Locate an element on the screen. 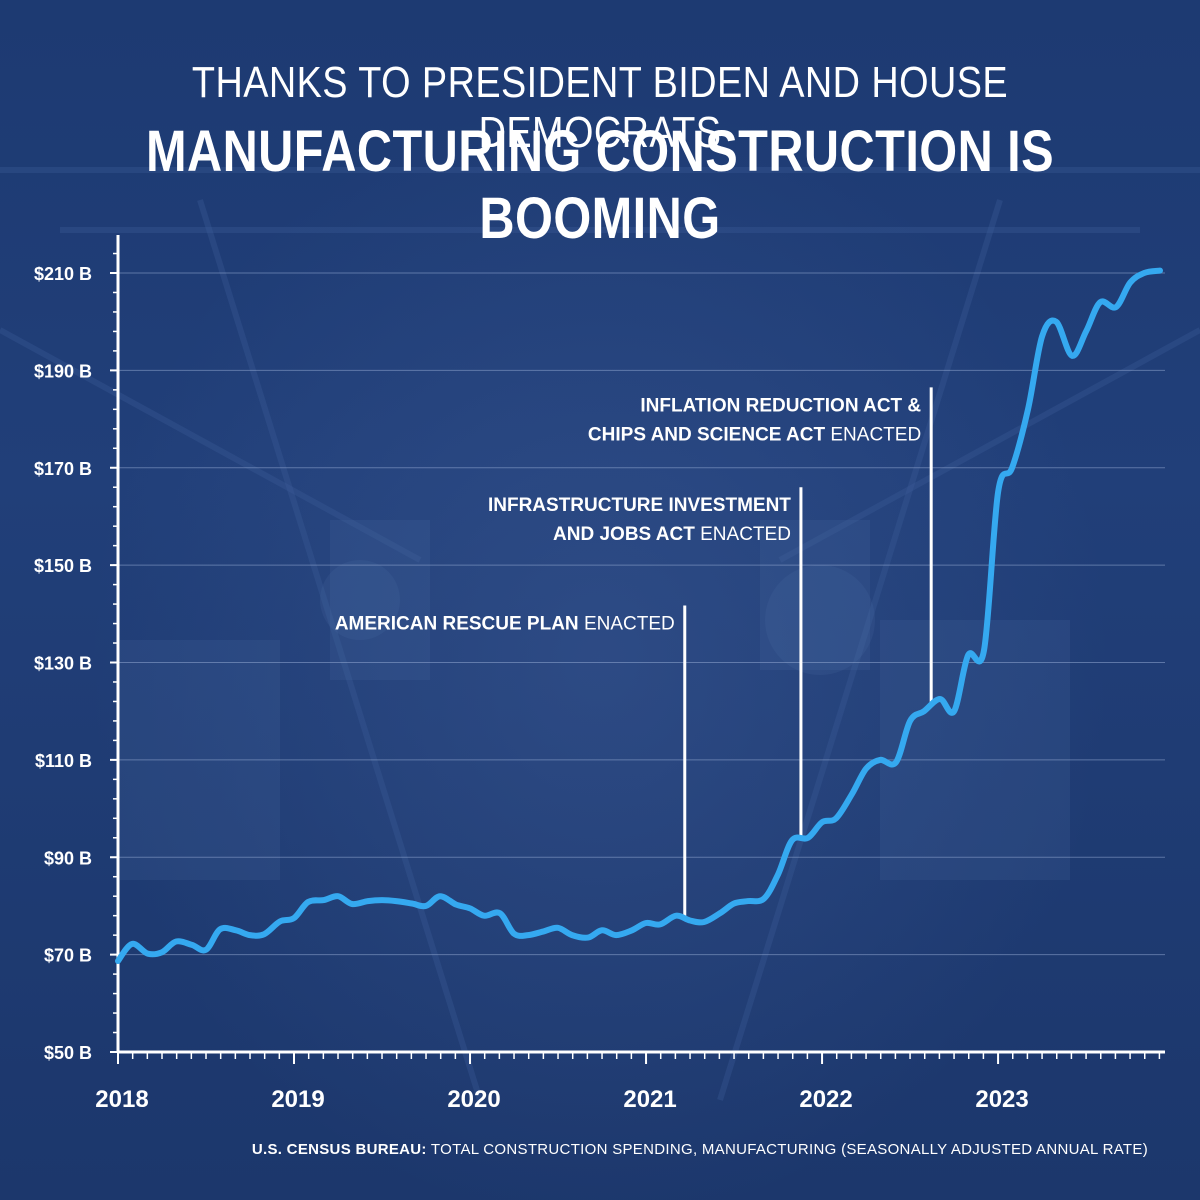  y-tick-label: $50 B is located at coordinates (68, 1053).